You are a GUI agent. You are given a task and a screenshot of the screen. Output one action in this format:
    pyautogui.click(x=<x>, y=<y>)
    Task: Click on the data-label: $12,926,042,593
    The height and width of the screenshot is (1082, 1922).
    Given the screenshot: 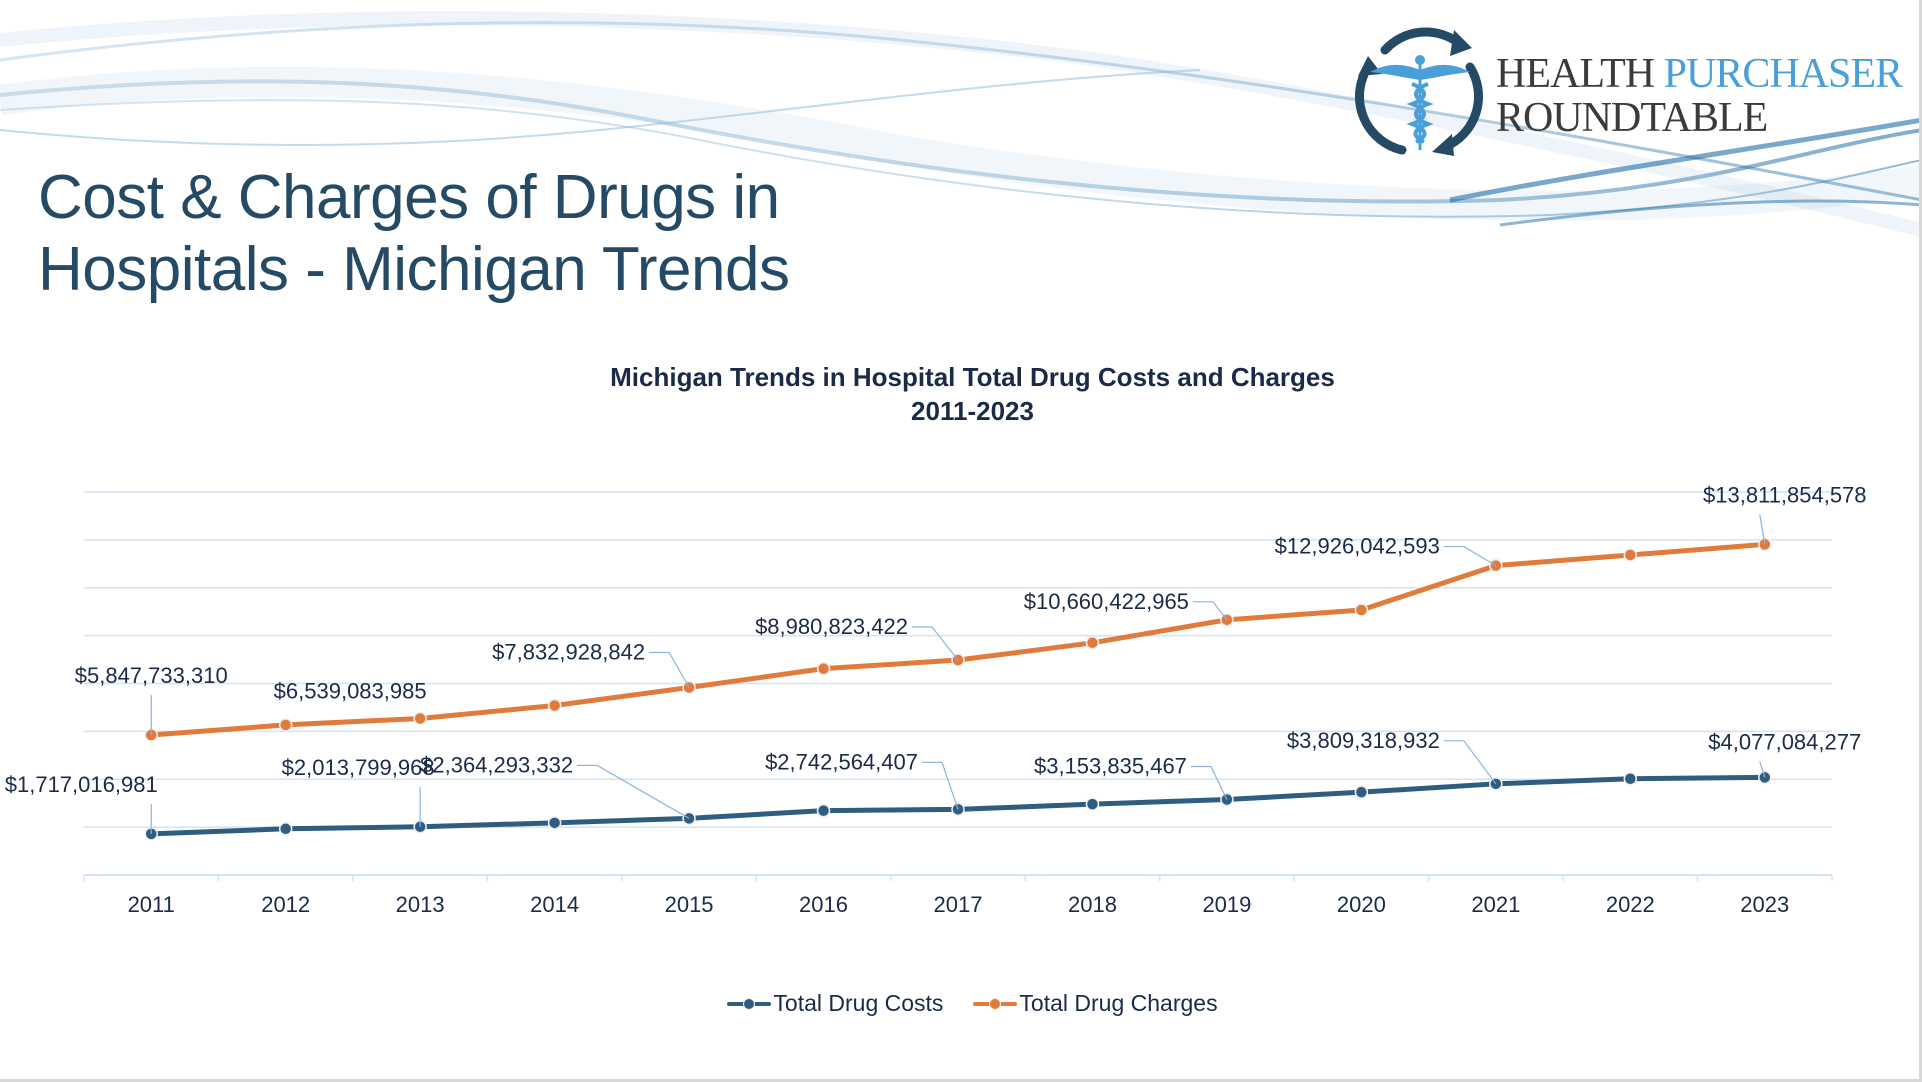 What is the action you would take?
    pyautogui.click(x=1357, y=546)
    